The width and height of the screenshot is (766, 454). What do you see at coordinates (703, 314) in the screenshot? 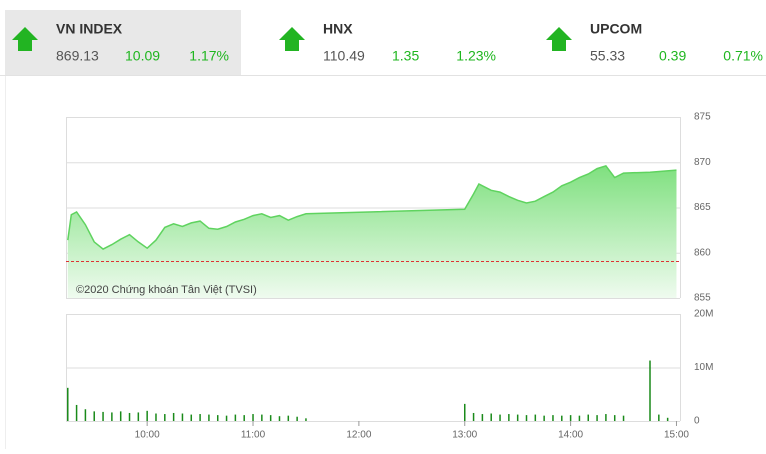
I see `y-tick-label: 20M` at bounding box center [703, 314].